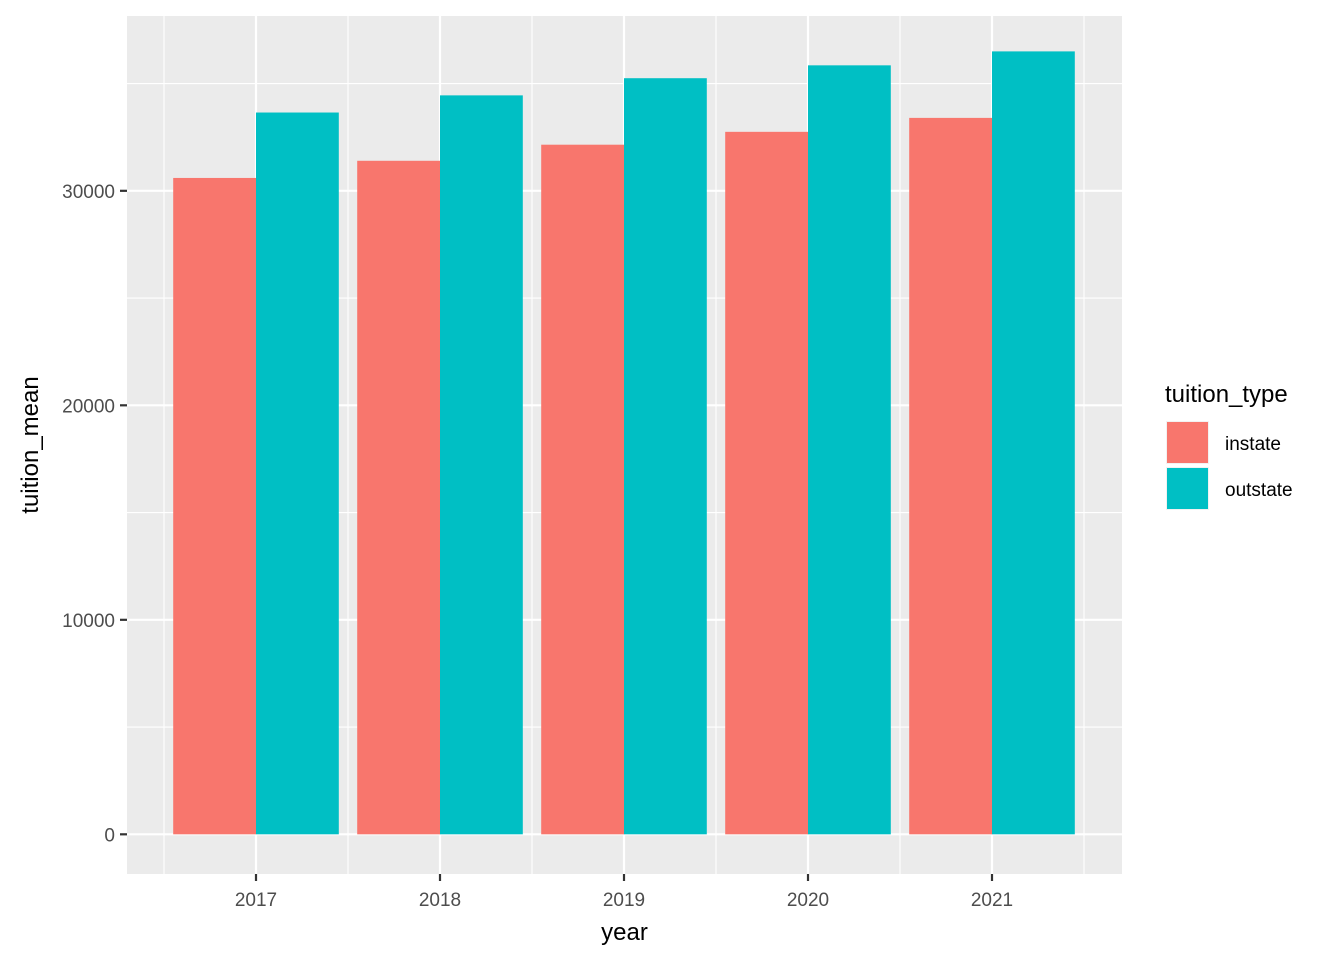 The image size is (1344, 960). I want to click on bar-instate-2017, so click(214, 506).